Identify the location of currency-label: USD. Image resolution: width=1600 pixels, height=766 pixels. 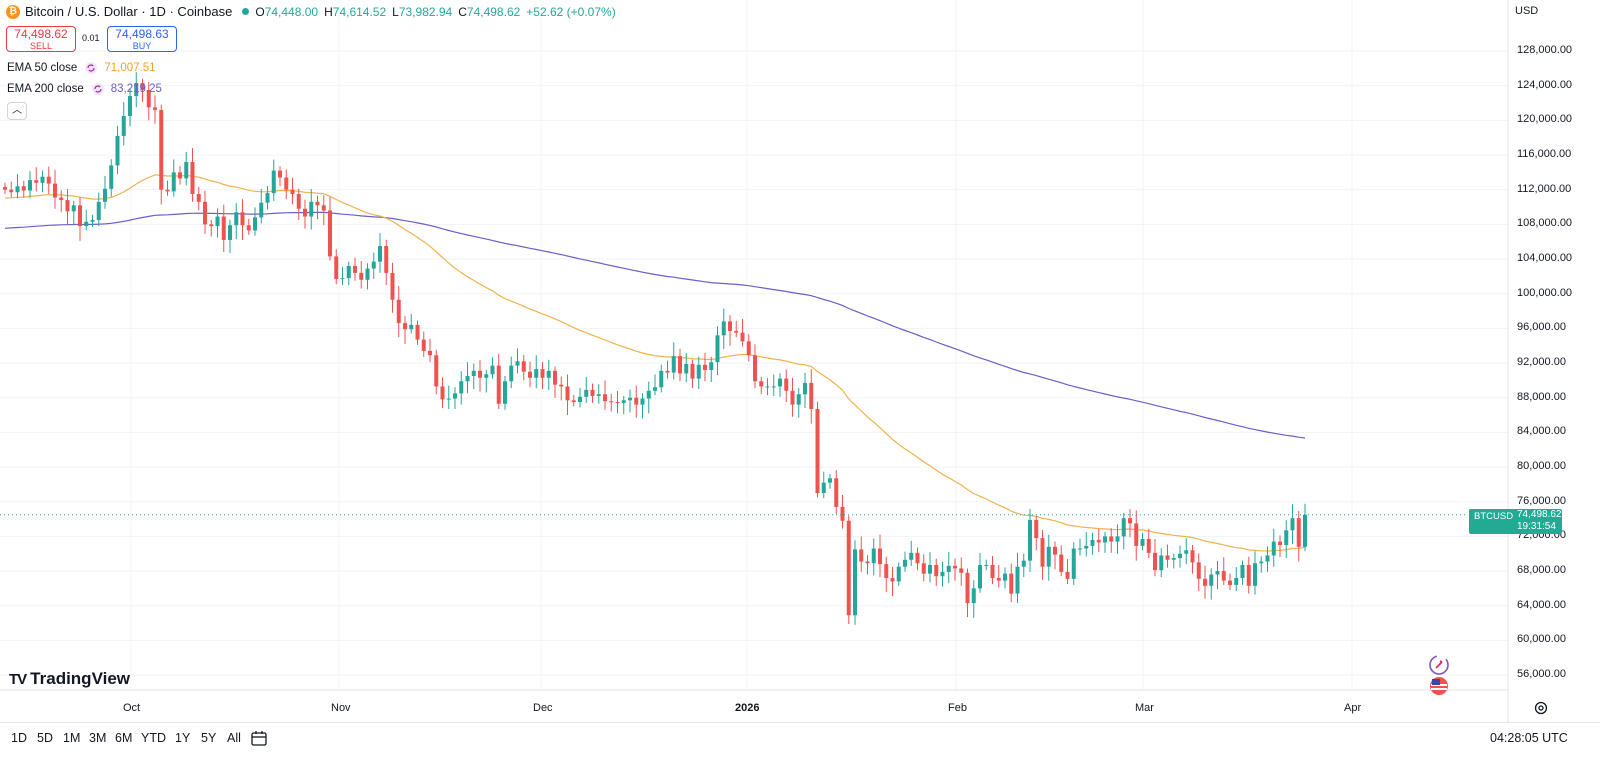
(1527, 11).